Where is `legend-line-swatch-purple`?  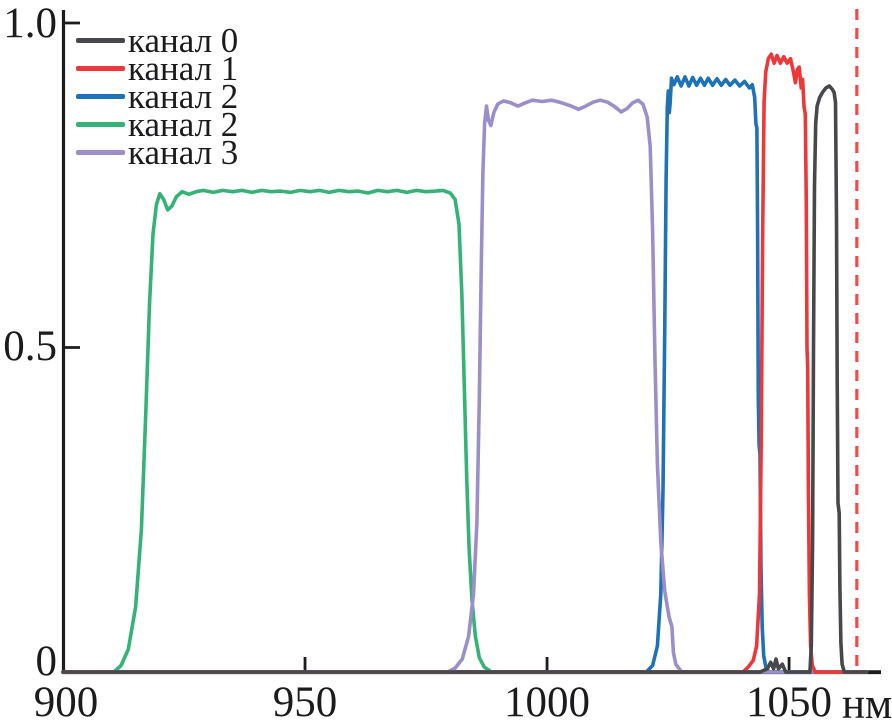
legend-line-swatch-purple is located at coordinates (100, 152).